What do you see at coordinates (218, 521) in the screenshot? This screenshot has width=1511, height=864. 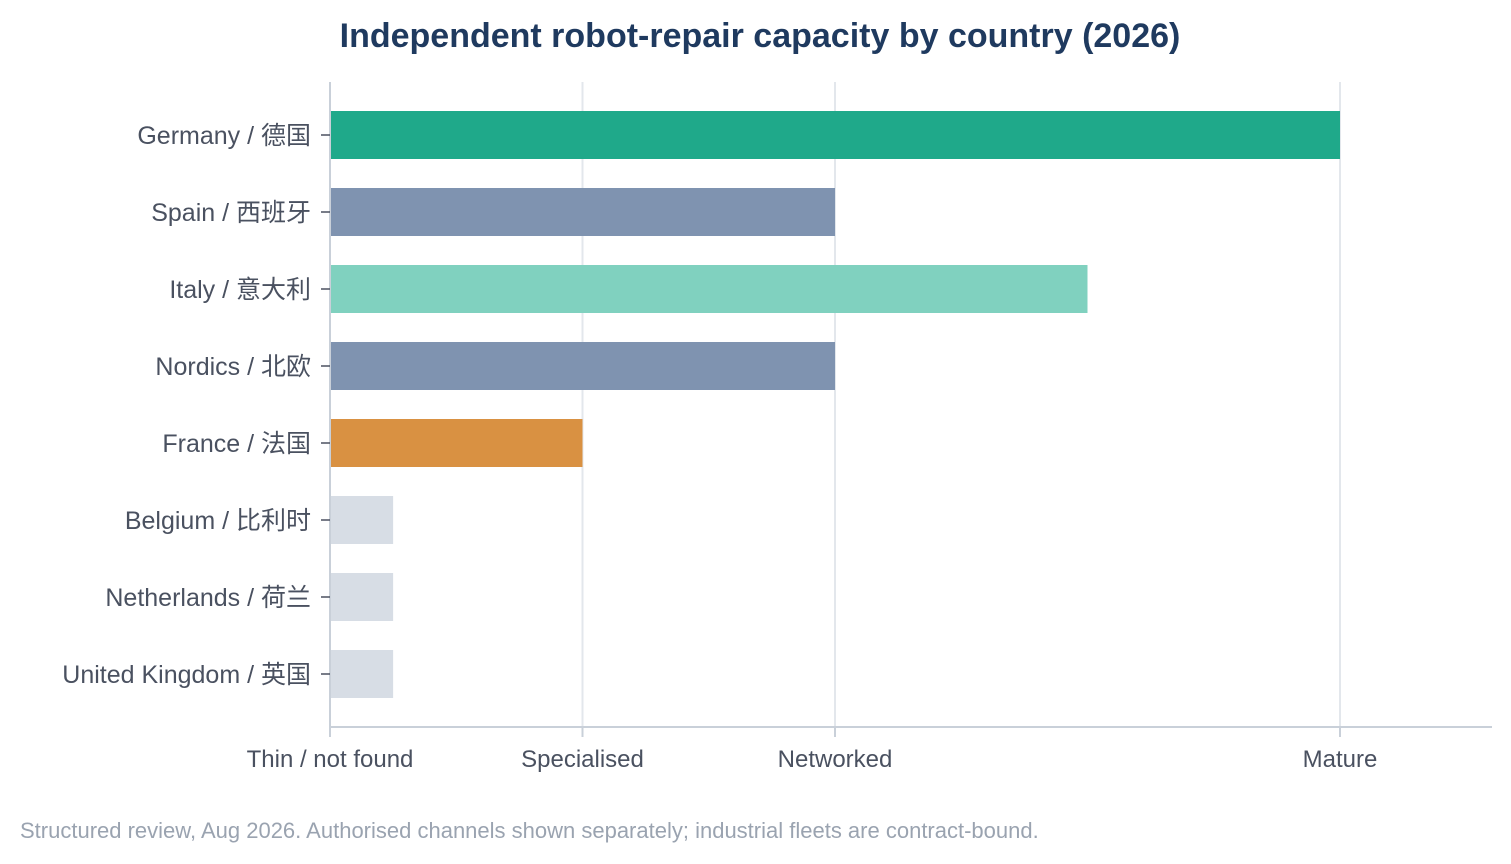 I see `category-label: Belgium / 比利时` at bounding box center [218, 521].